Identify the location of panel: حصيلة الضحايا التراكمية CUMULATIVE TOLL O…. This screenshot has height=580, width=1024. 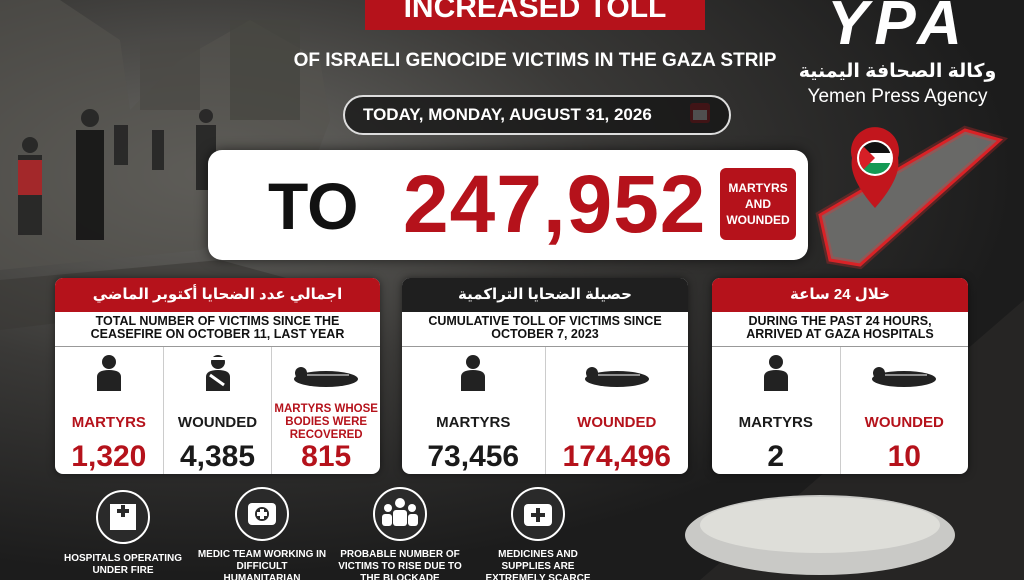
(545, 376).